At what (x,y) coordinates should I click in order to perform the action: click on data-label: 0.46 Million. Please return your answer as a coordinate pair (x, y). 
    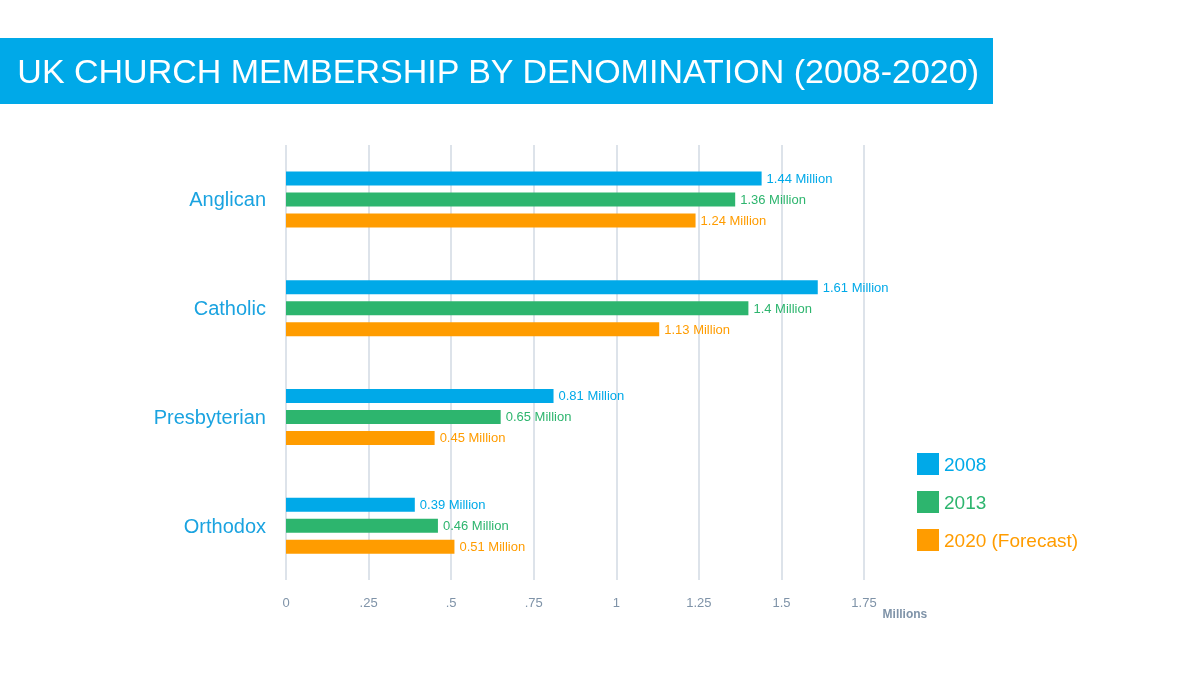
    Looking at the image, I should click on (475, 526).